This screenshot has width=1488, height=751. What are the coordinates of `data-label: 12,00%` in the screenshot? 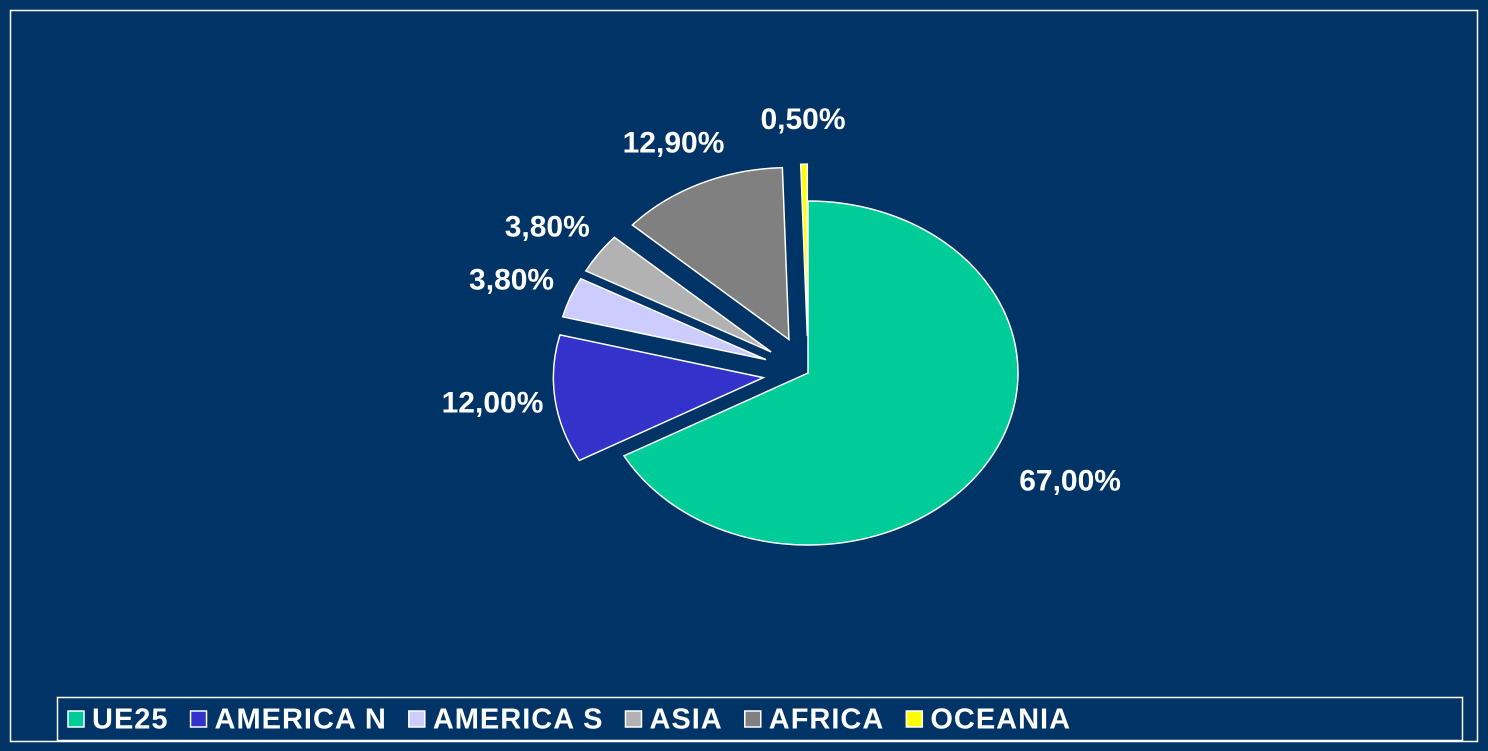 It's located at (493, 402).